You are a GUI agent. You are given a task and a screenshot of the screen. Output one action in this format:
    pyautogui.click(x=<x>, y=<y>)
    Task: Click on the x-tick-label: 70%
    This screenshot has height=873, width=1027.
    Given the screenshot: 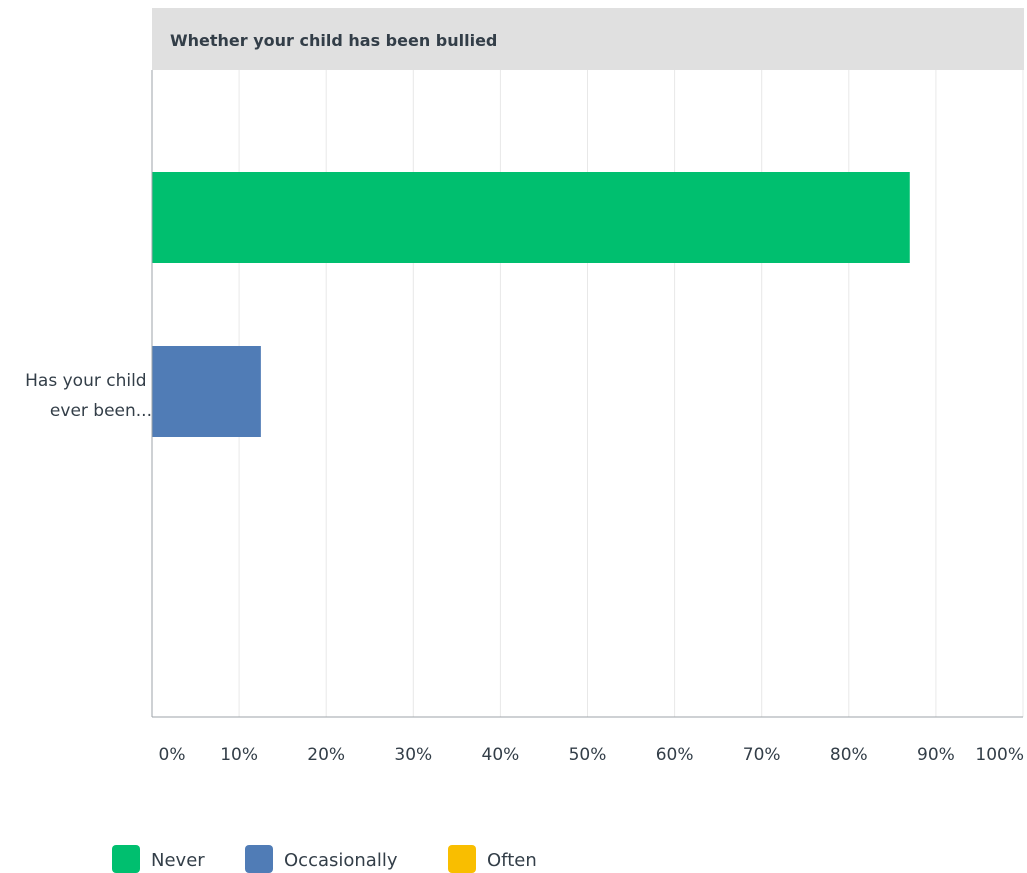 What is the action you would take?
    pyautogui.click(x=762, y=755)
    